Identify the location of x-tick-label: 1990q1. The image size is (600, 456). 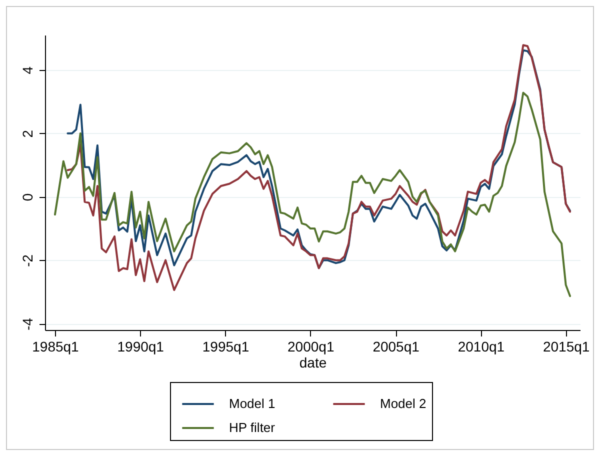
(140, 346).